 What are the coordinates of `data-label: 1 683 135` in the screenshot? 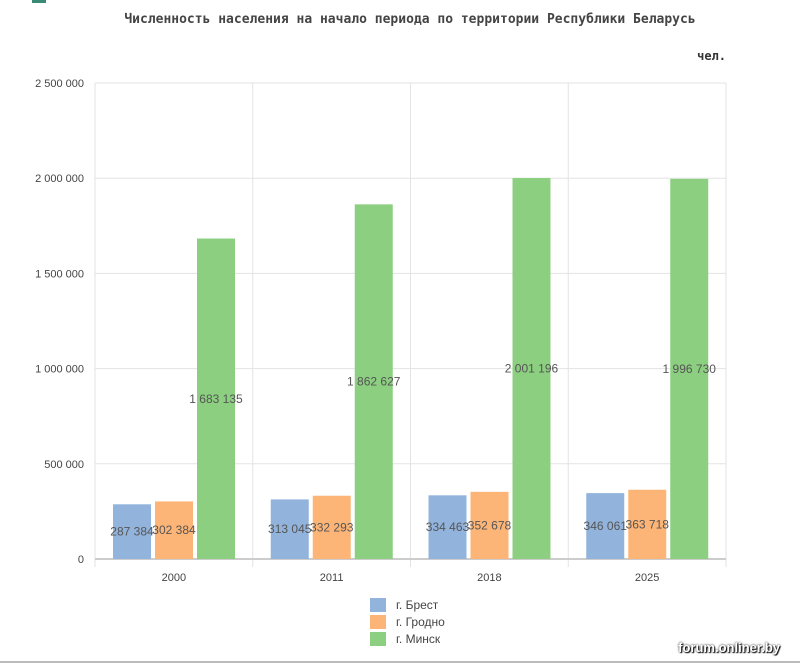 It's located at (216, 399).